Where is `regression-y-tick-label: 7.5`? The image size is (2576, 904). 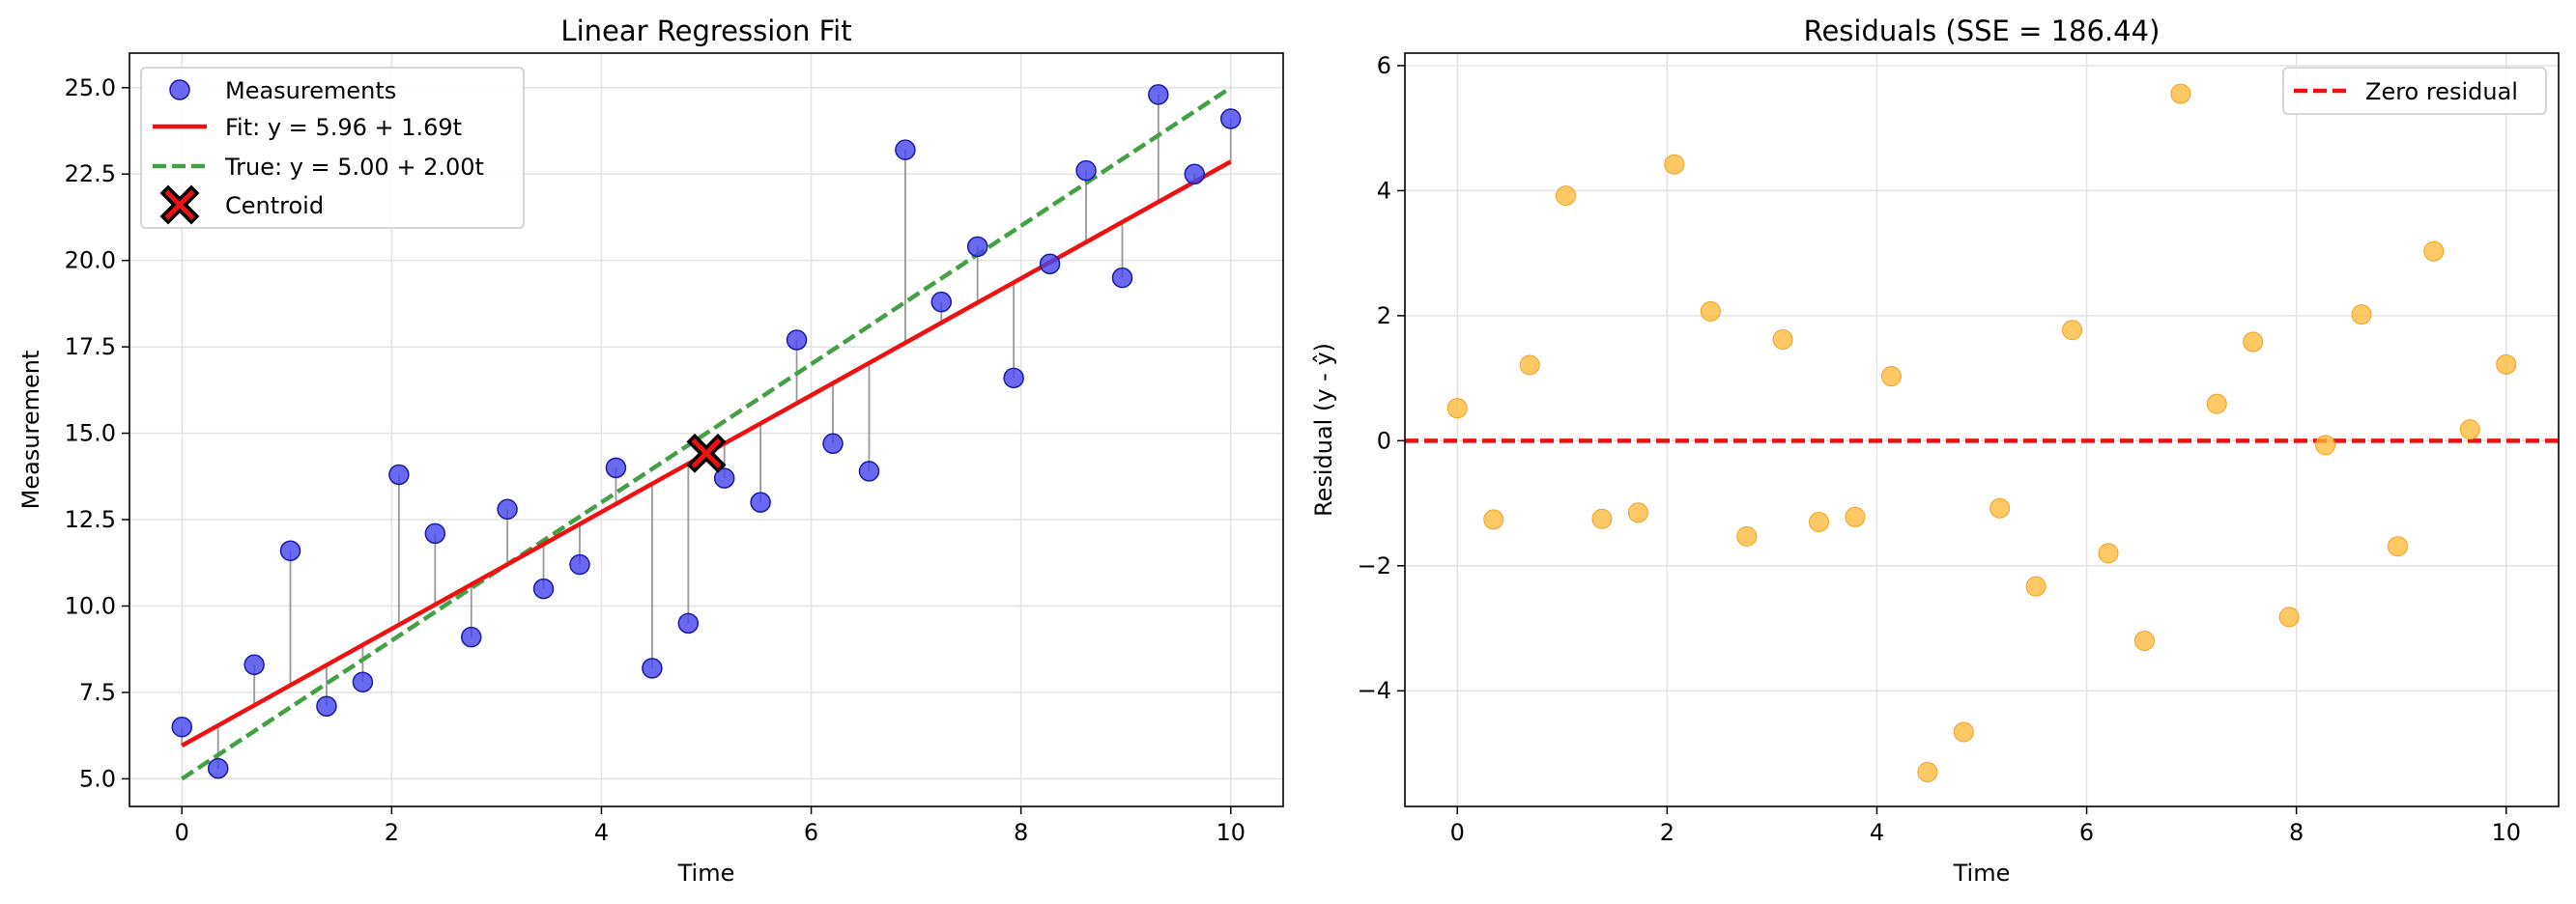
regression-y-tick-label: 7.5 is located at coordinates (98, 692).